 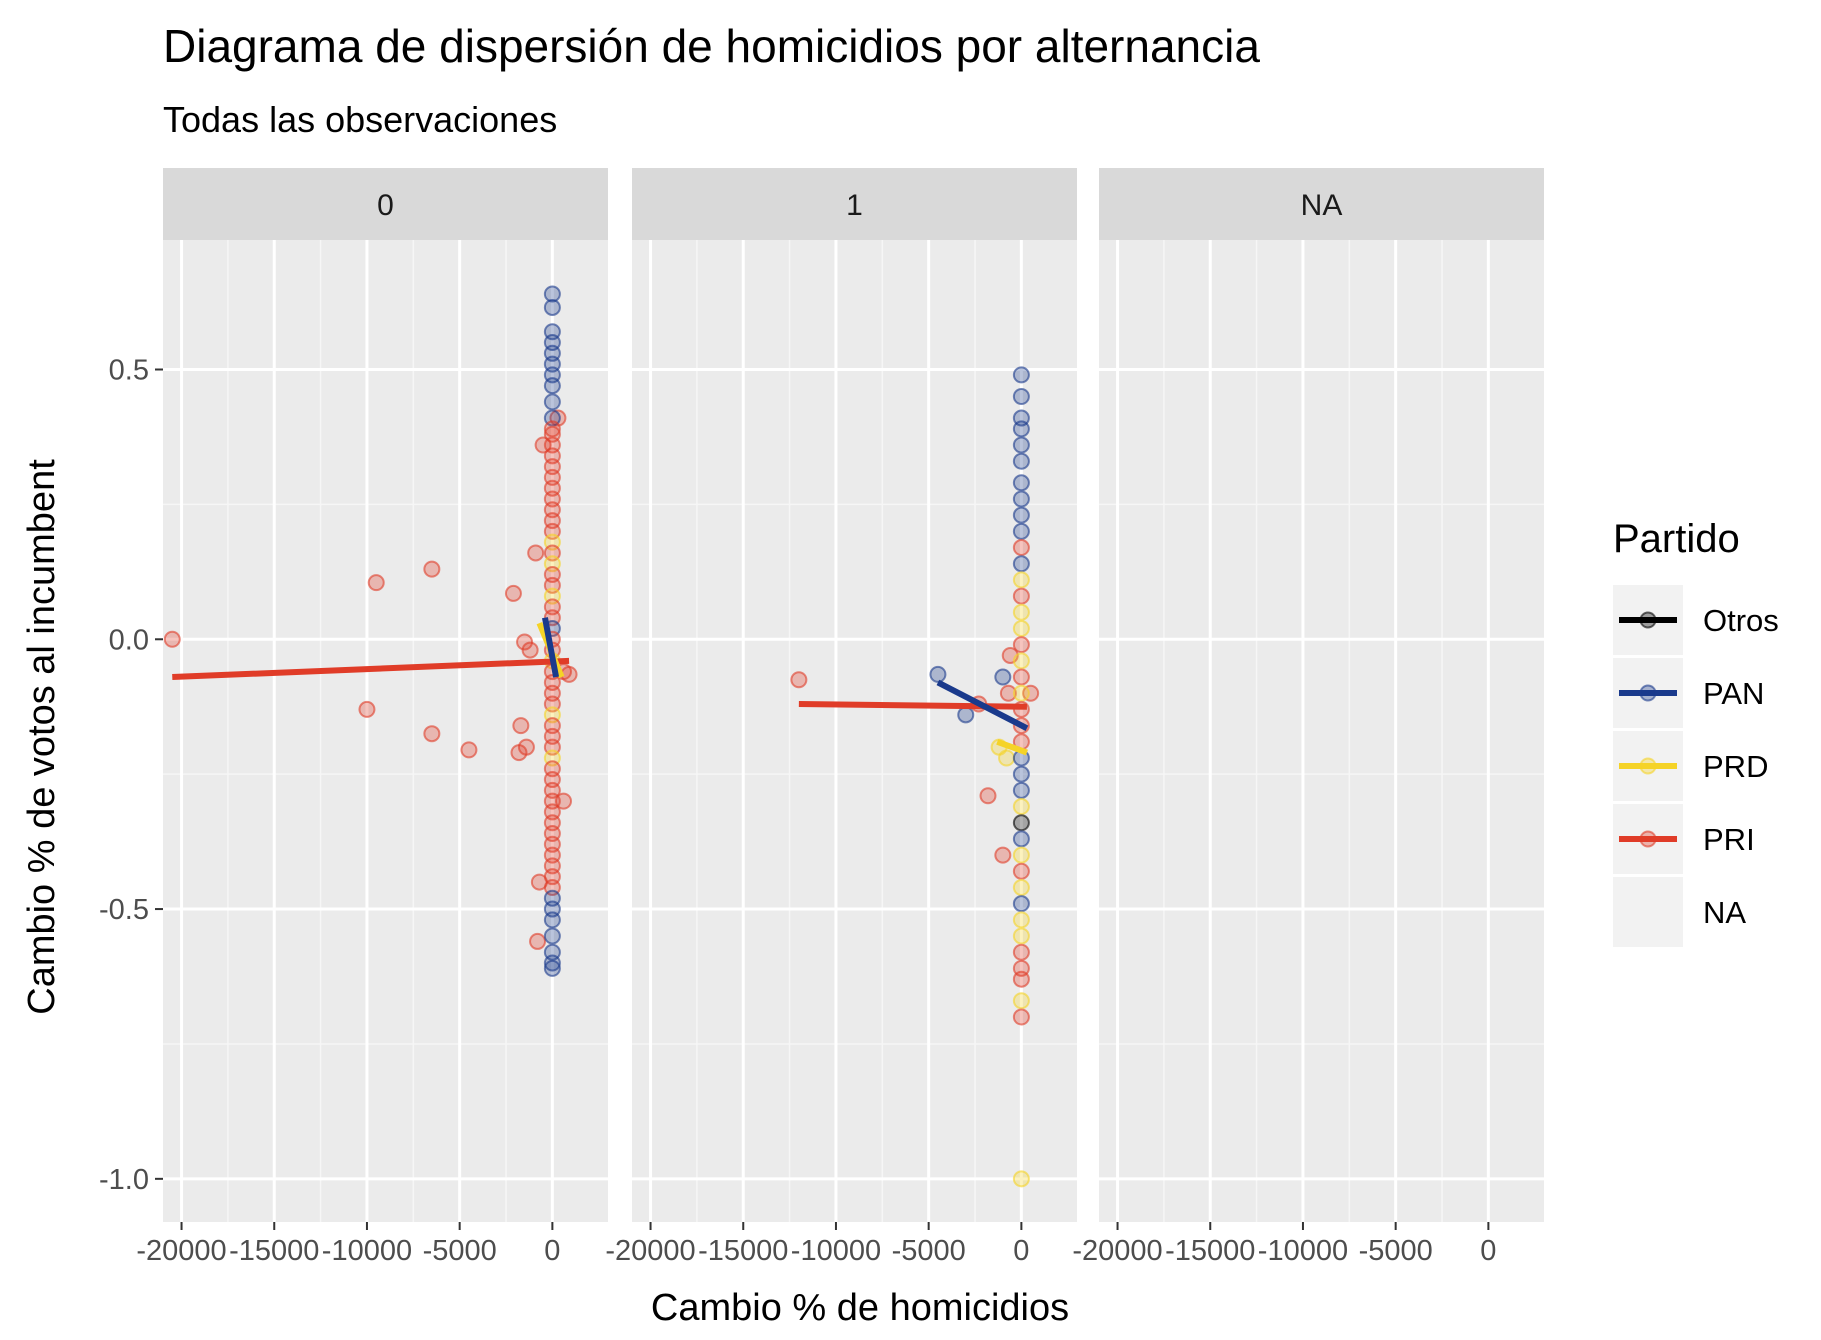 I want to click on y-axis-label: Cambio % de votos al incumbent, so click(x=42, y=737).